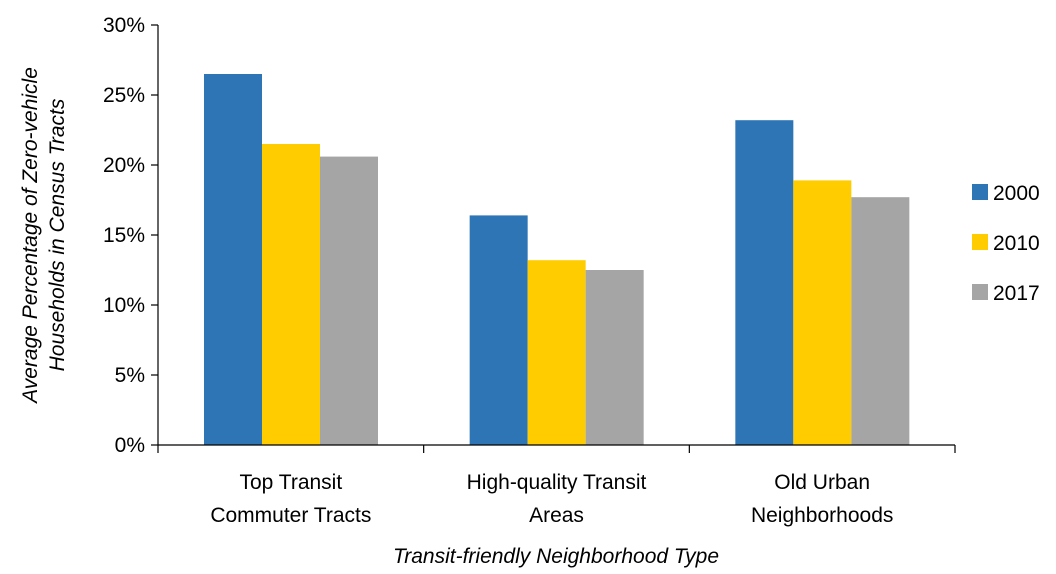 The image size is (1056, 574). What do you see at coordinates (556, 449) in the screenshot?
I see `x-axis-ticks` at bounding box center [556, 449].